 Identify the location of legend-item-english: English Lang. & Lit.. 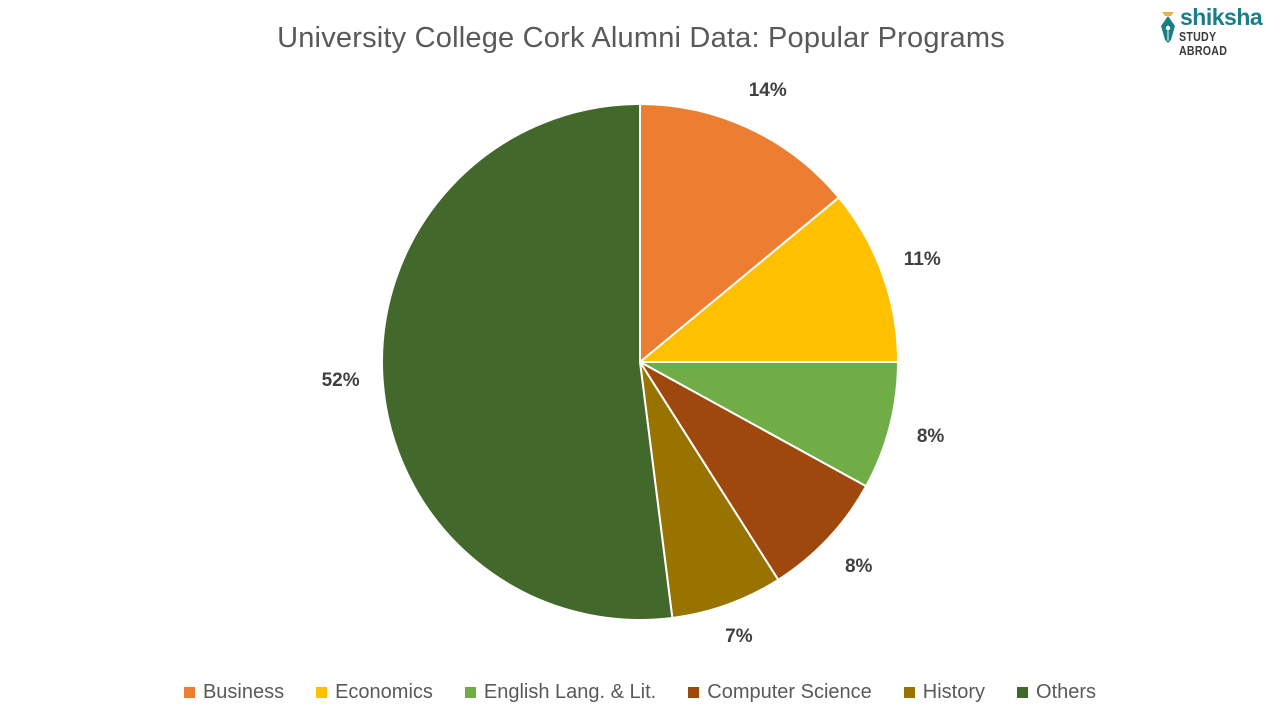
(560, 692).